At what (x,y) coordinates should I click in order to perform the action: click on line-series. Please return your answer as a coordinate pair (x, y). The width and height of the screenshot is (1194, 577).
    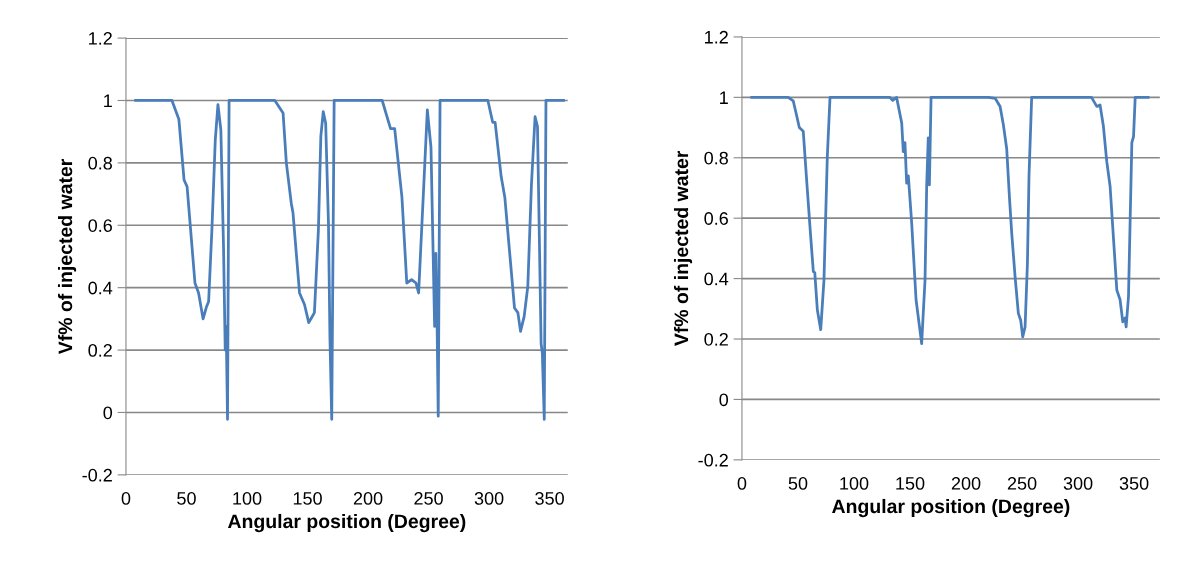
    Looking at the image, I should click on (950, 220).